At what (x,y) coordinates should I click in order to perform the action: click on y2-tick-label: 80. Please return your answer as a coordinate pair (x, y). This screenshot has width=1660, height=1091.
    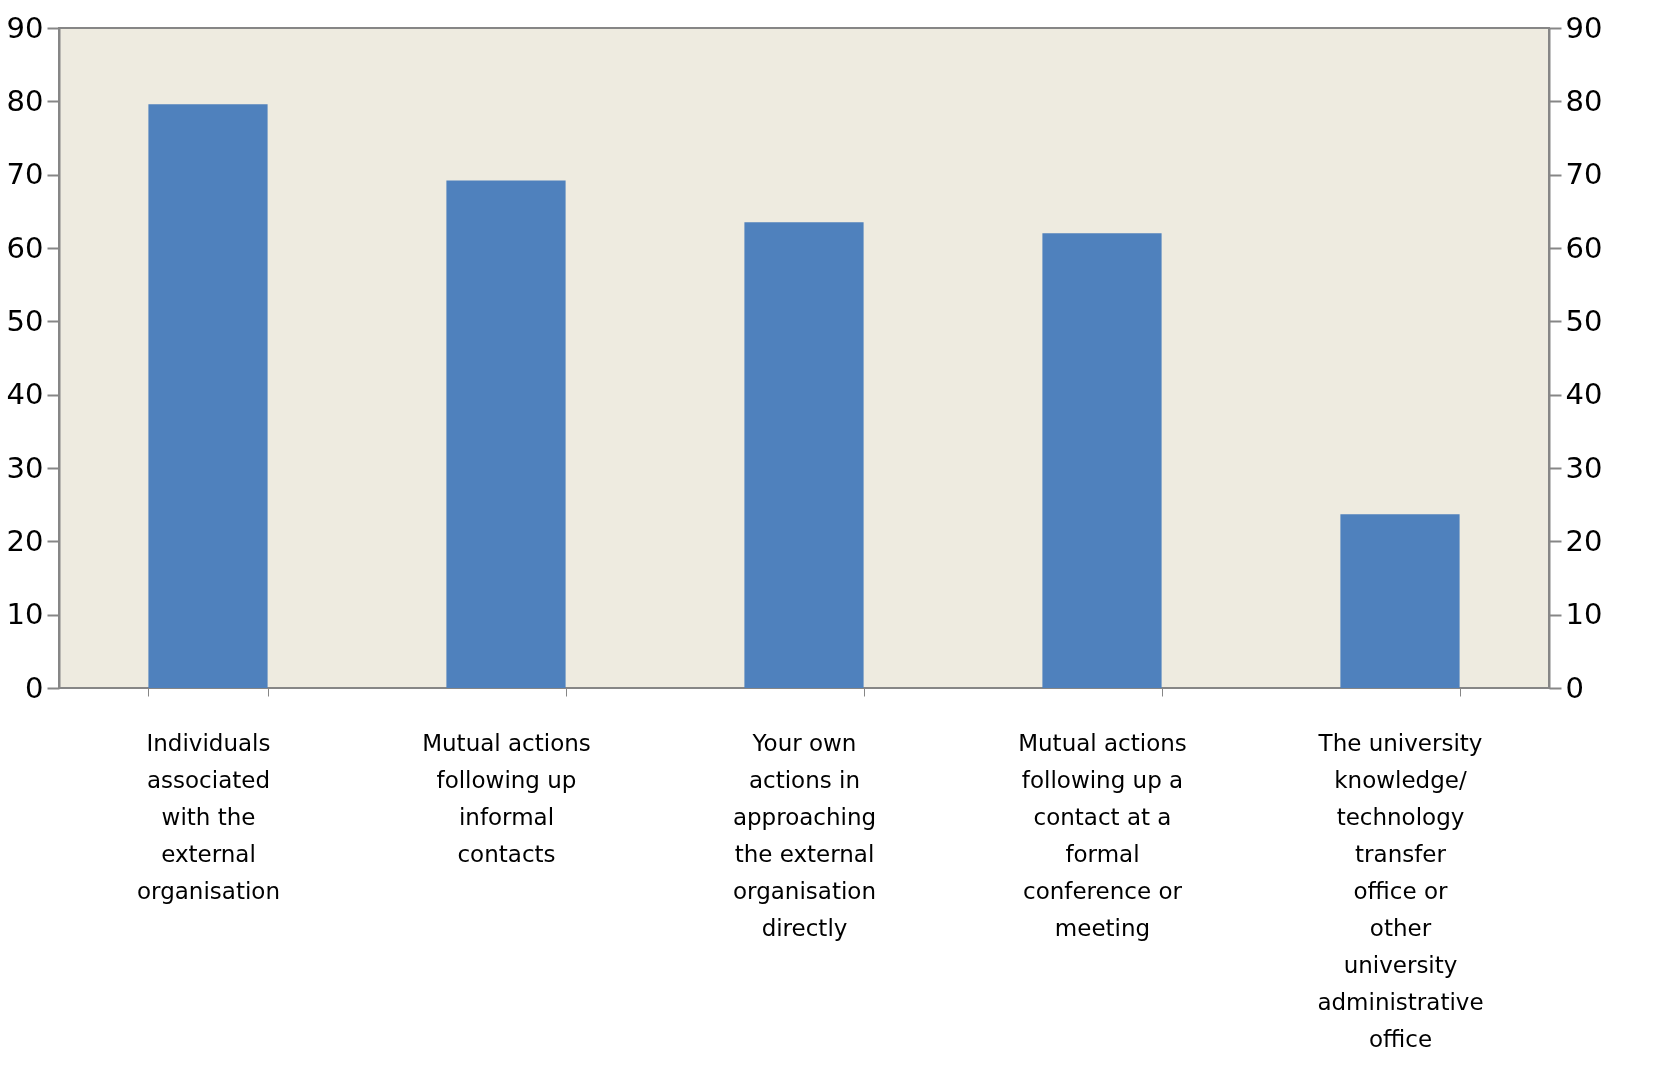
    Looking at the image, I should click on (1584, 100).